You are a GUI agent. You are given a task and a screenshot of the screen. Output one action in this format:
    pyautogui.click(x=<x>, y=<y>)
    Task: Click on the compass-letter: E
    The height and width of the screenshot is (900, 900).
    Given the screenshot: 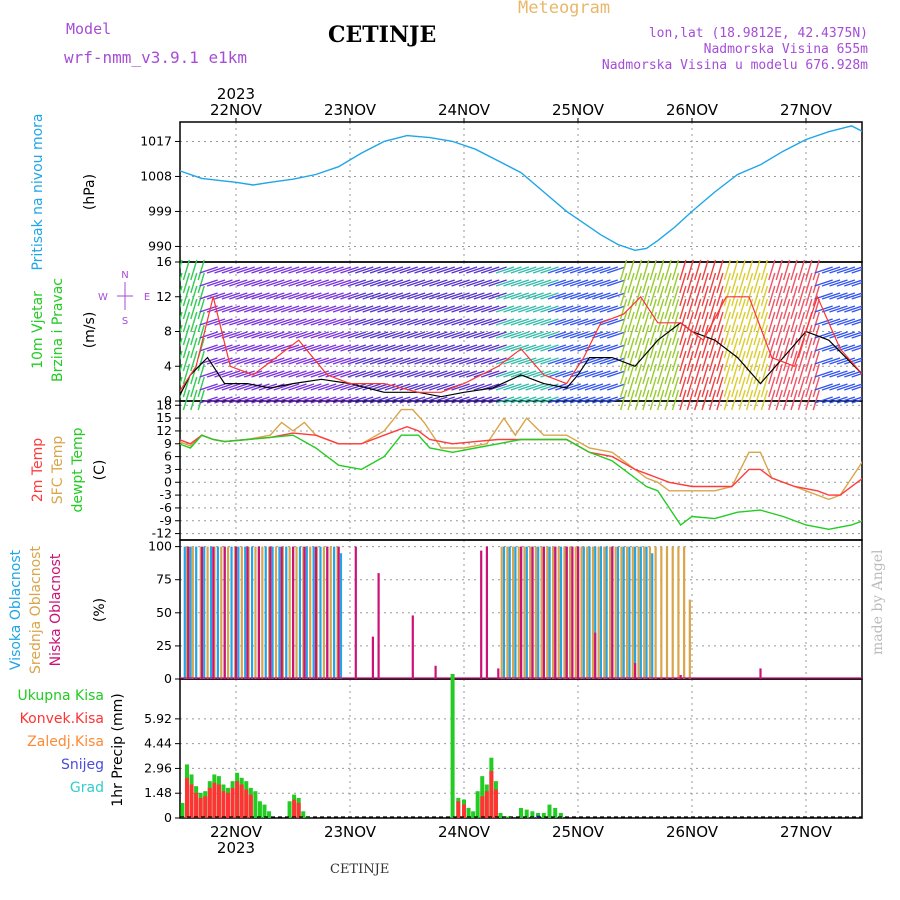 What is the action you would take?
    pyautogui.click(x=147, y=297)
    